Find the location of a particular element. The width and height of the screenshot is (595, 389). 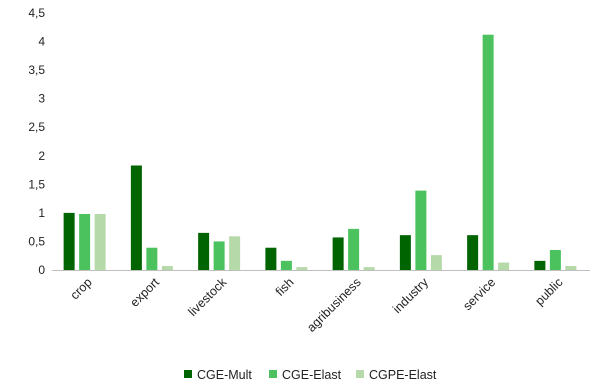

bar-cge-elast-livestock is located at coordinates (219, 255).